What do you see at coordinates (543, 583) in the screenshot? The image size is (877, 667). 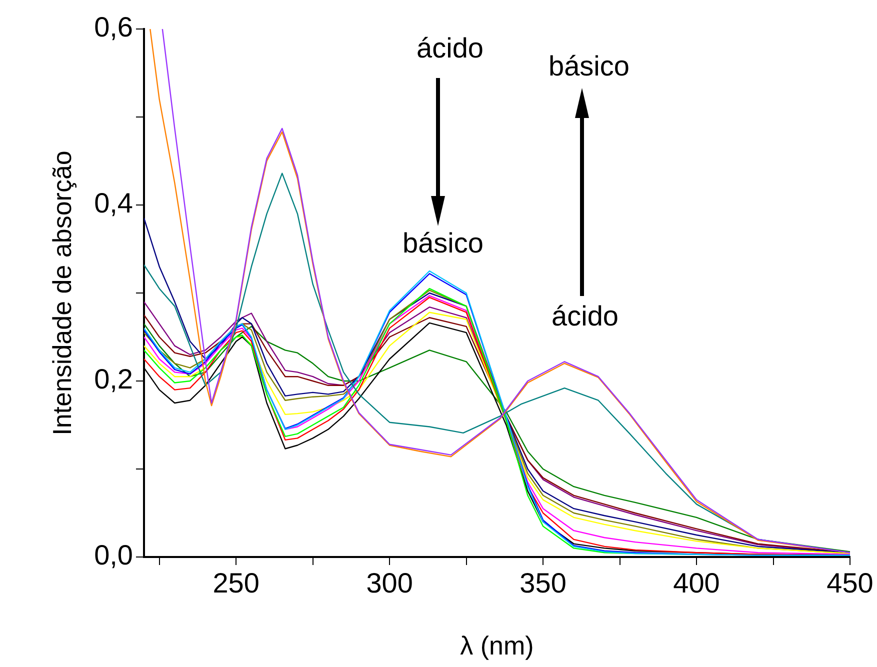 I see `x-tick-label: 350` at bounding box center [543, 583].